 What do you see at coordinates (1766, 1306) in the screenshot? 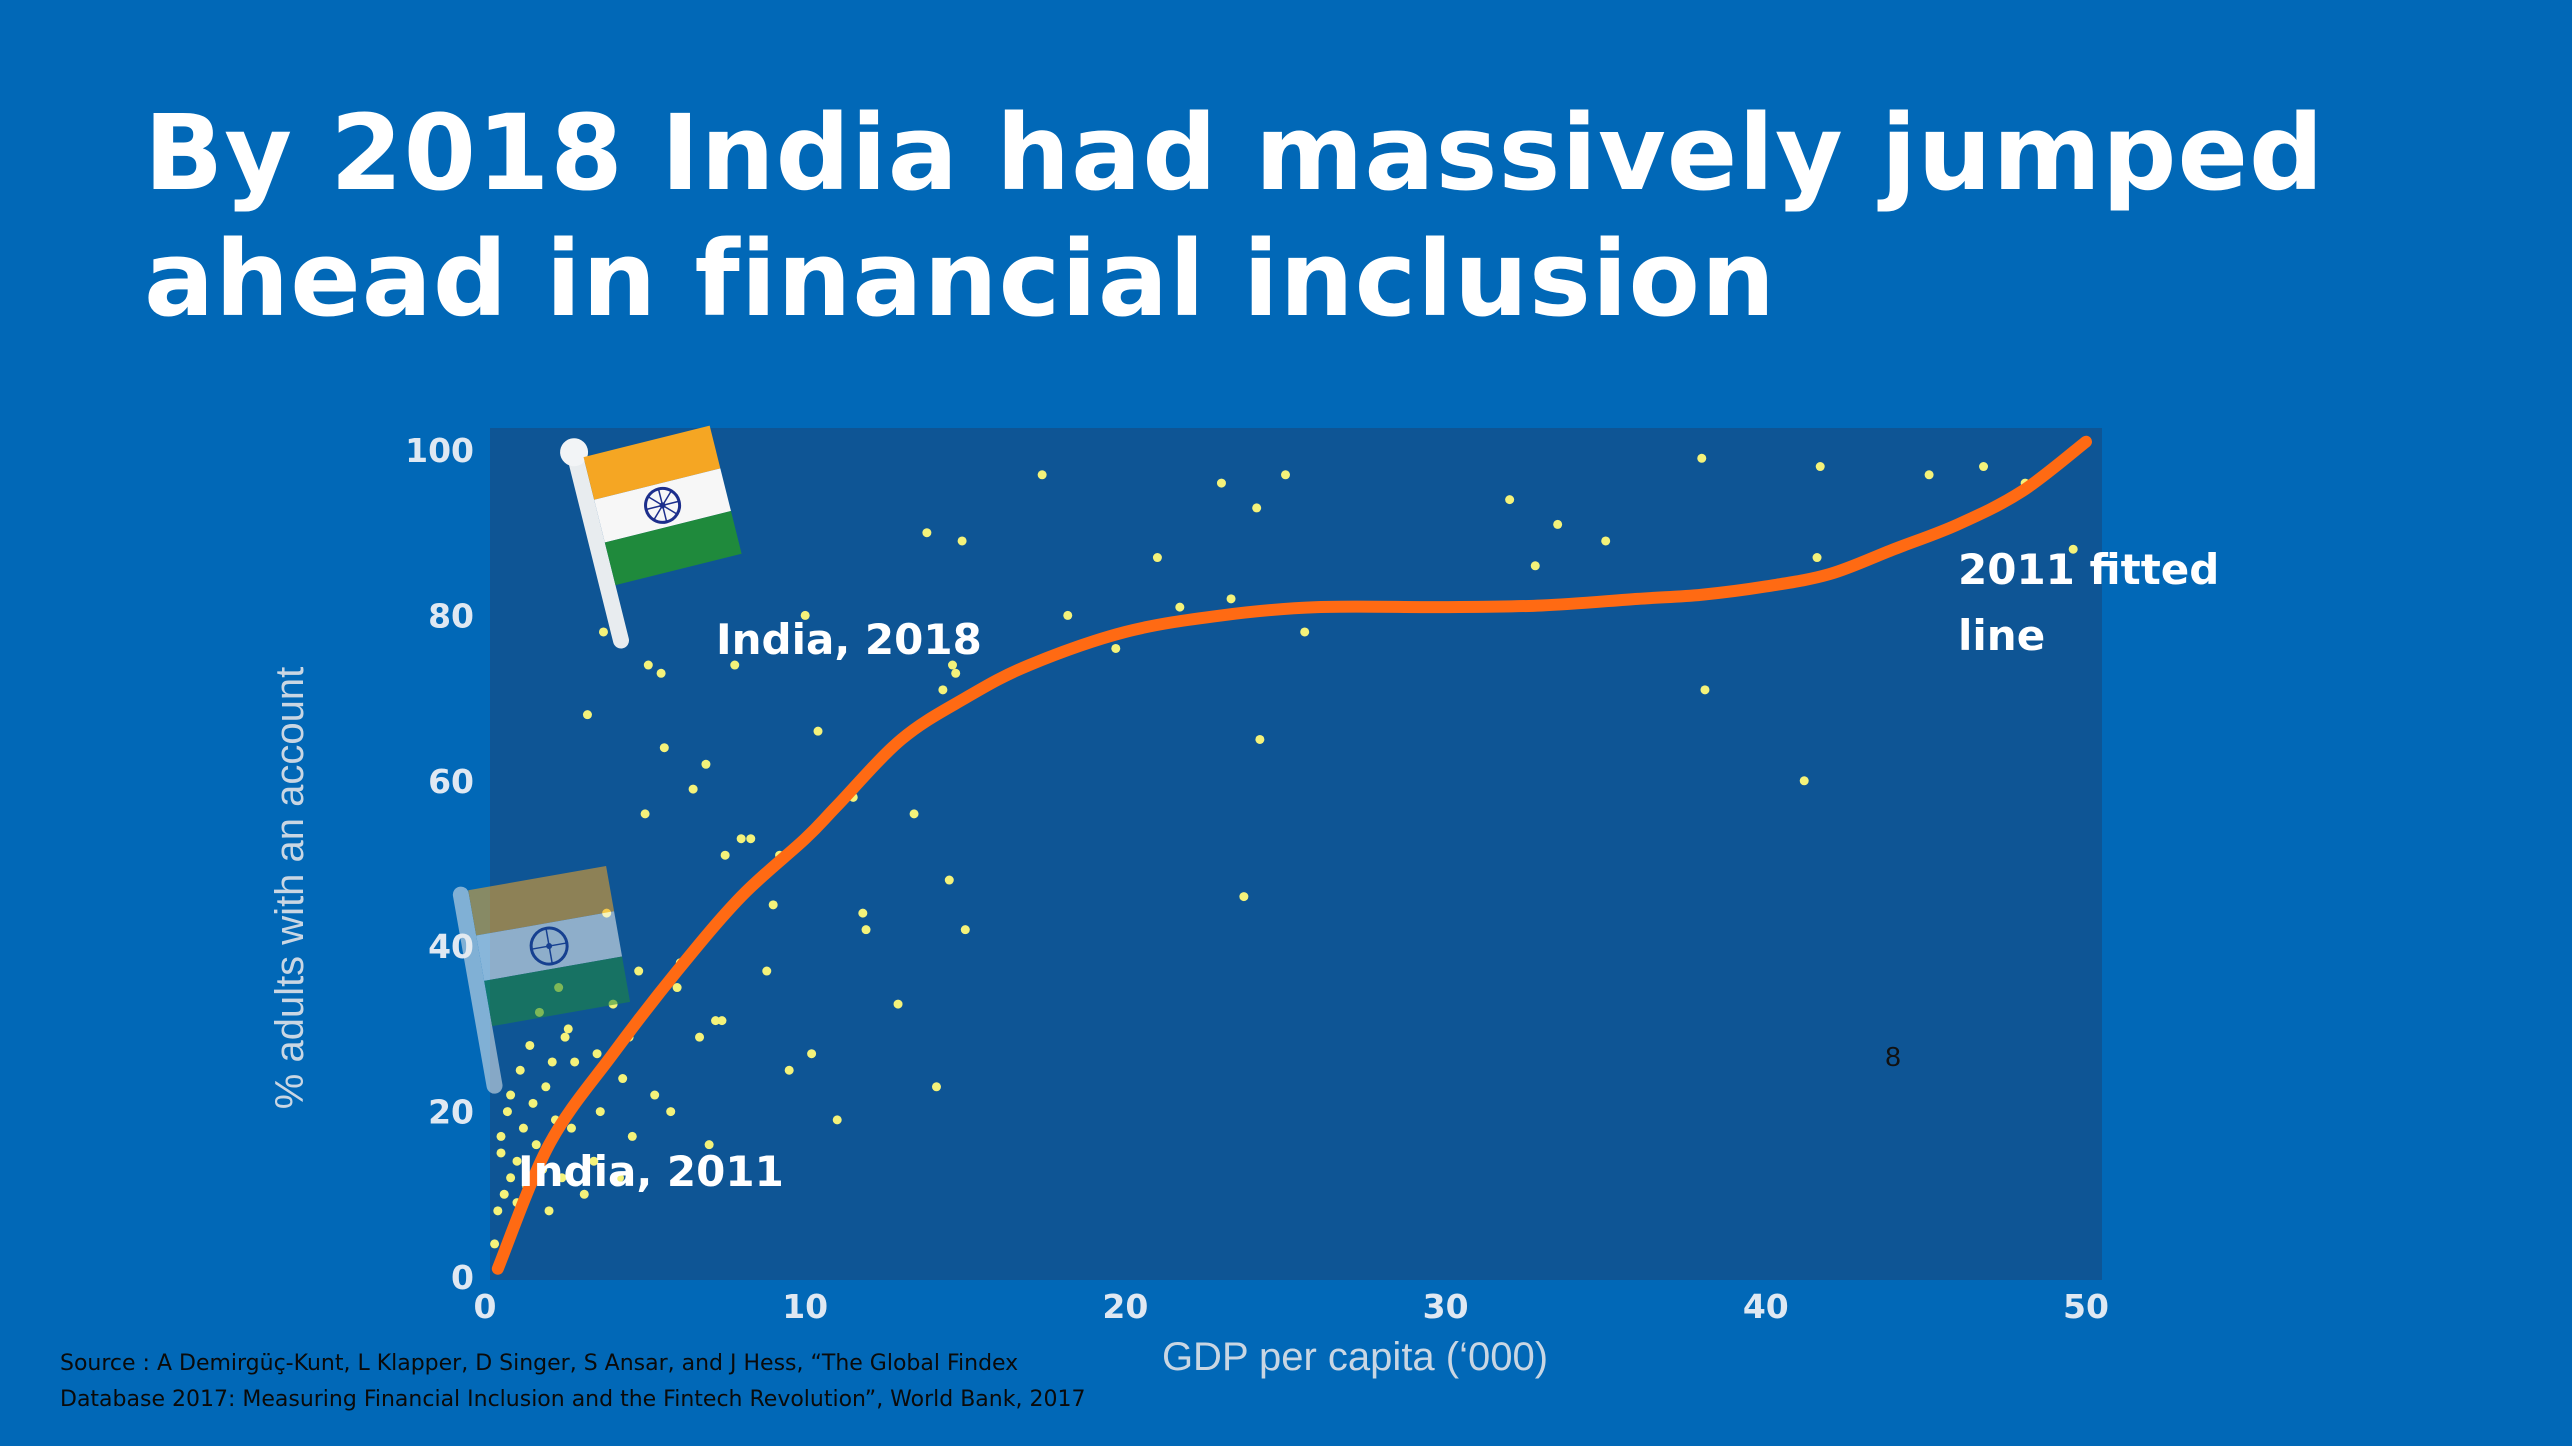
I see `x-tick-label: 40` at bounding box center [1766, 1306].